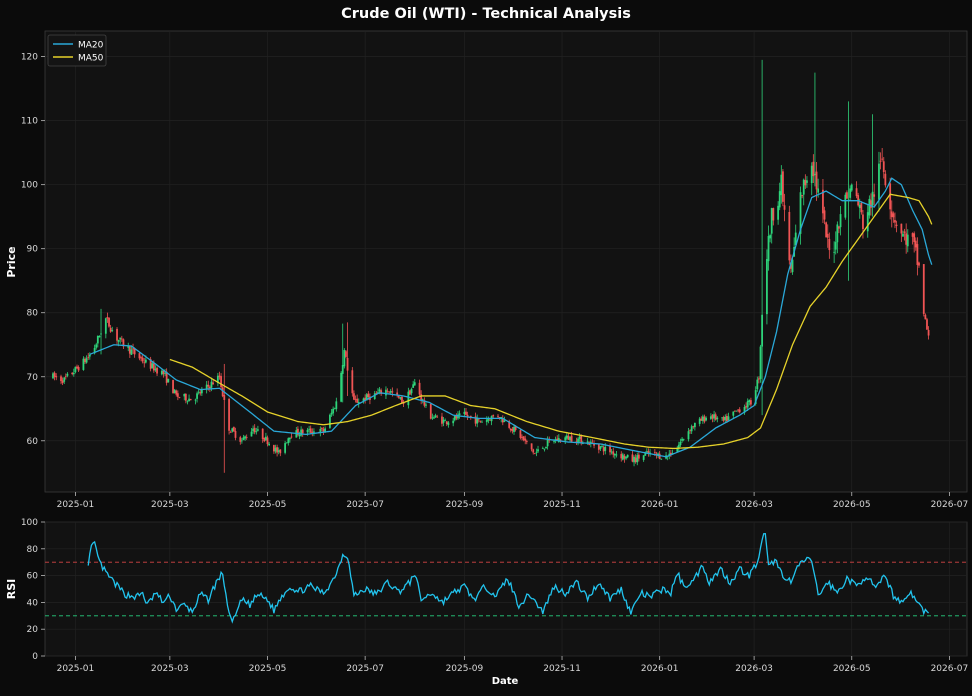 The height and width of the screenshot is (696, 972). Describe the element at coordinates (754, 505) in the screenshot. I see `x-tick-label: 2026-03` at that location.